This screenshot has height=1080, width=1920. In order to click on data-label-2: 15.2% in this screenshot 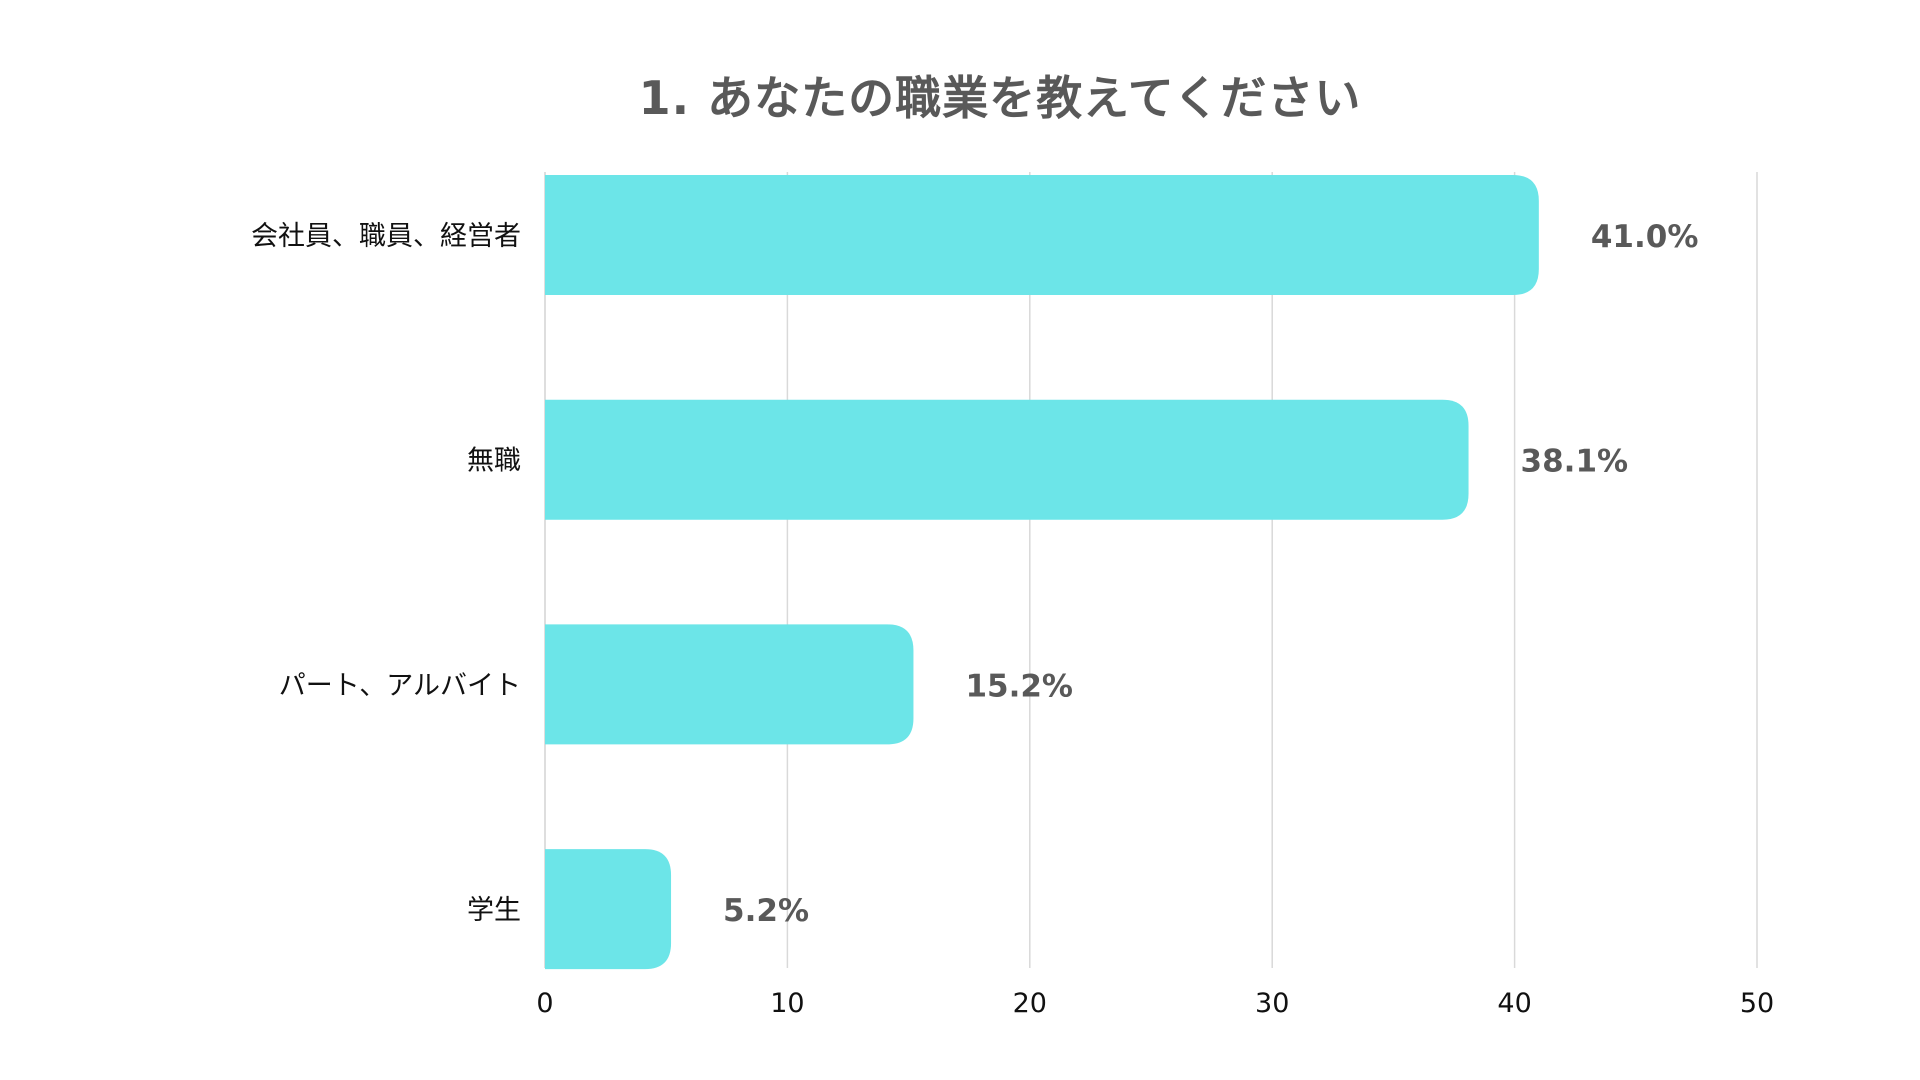, I will do `click(1019, 686)`.